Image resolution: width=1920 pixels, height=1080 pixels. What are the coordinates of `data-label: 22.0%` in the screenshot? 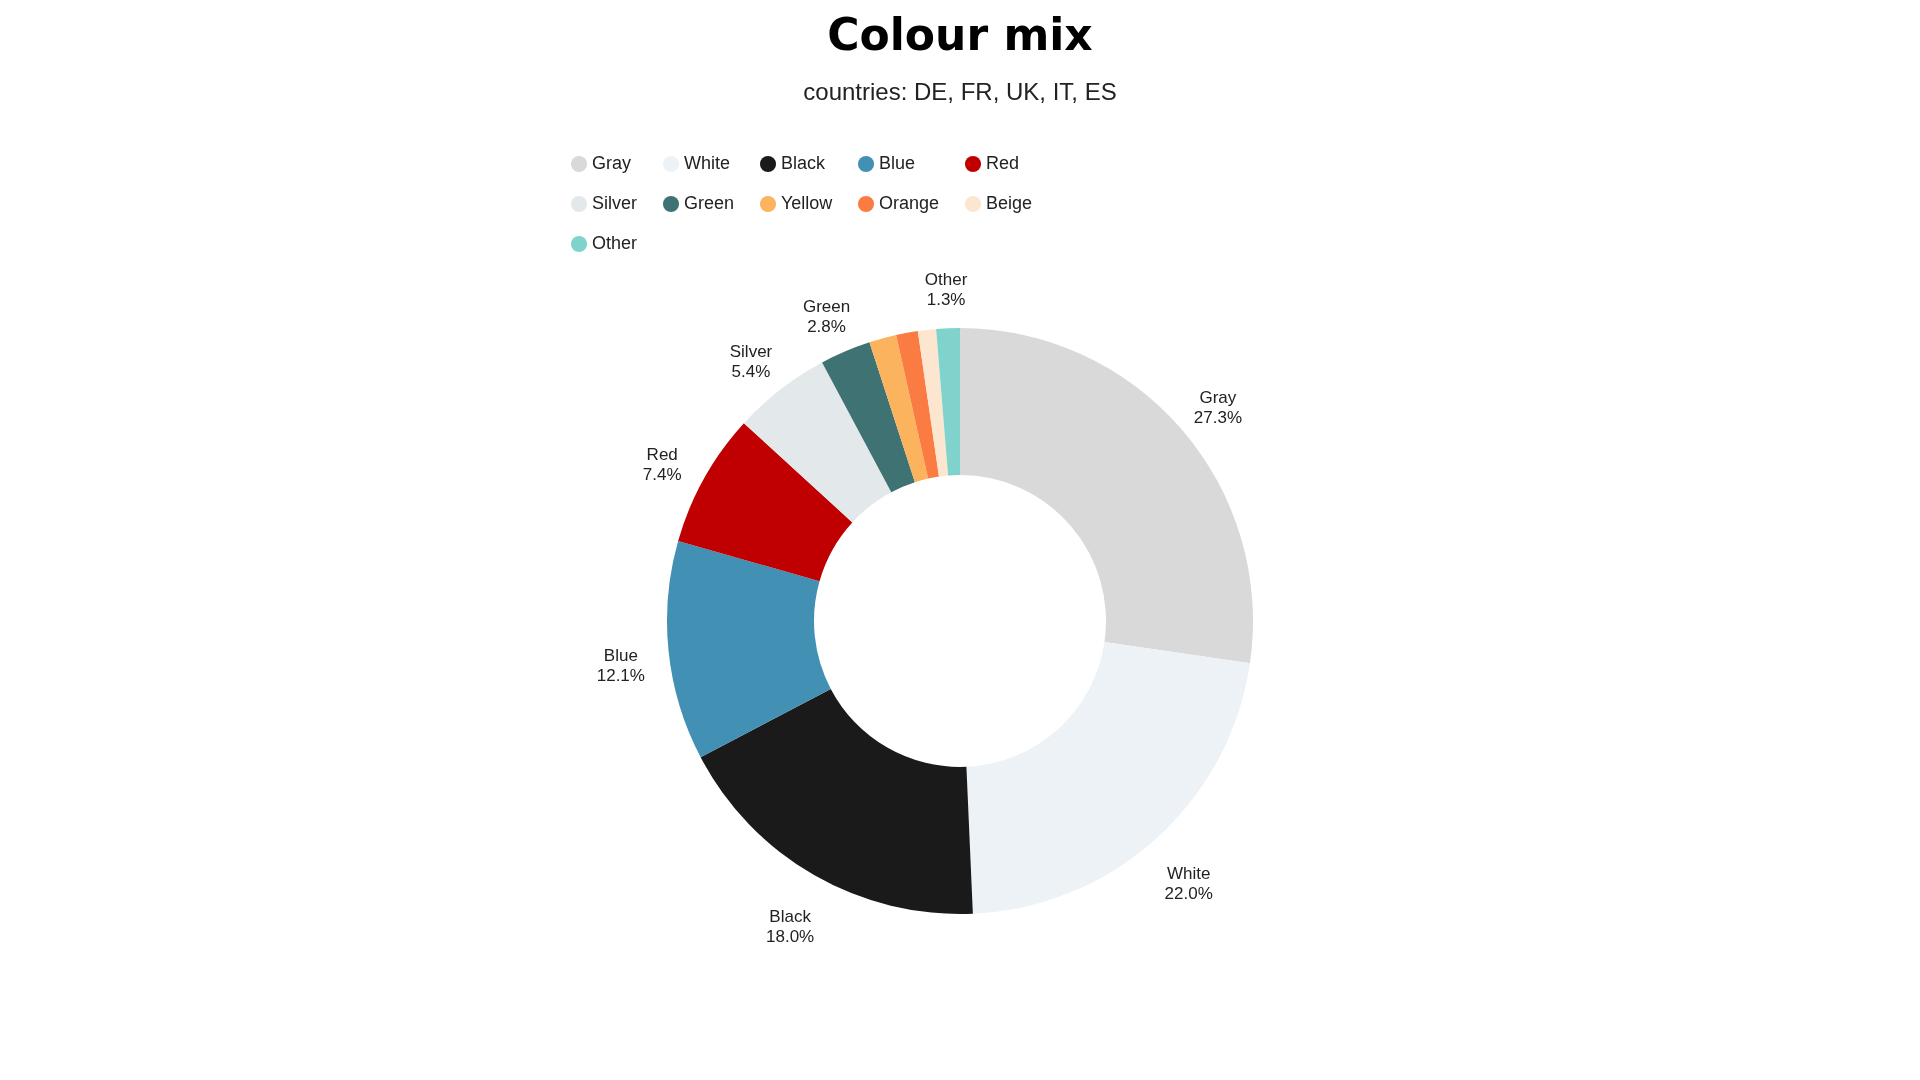 It's located at (1188, 893).